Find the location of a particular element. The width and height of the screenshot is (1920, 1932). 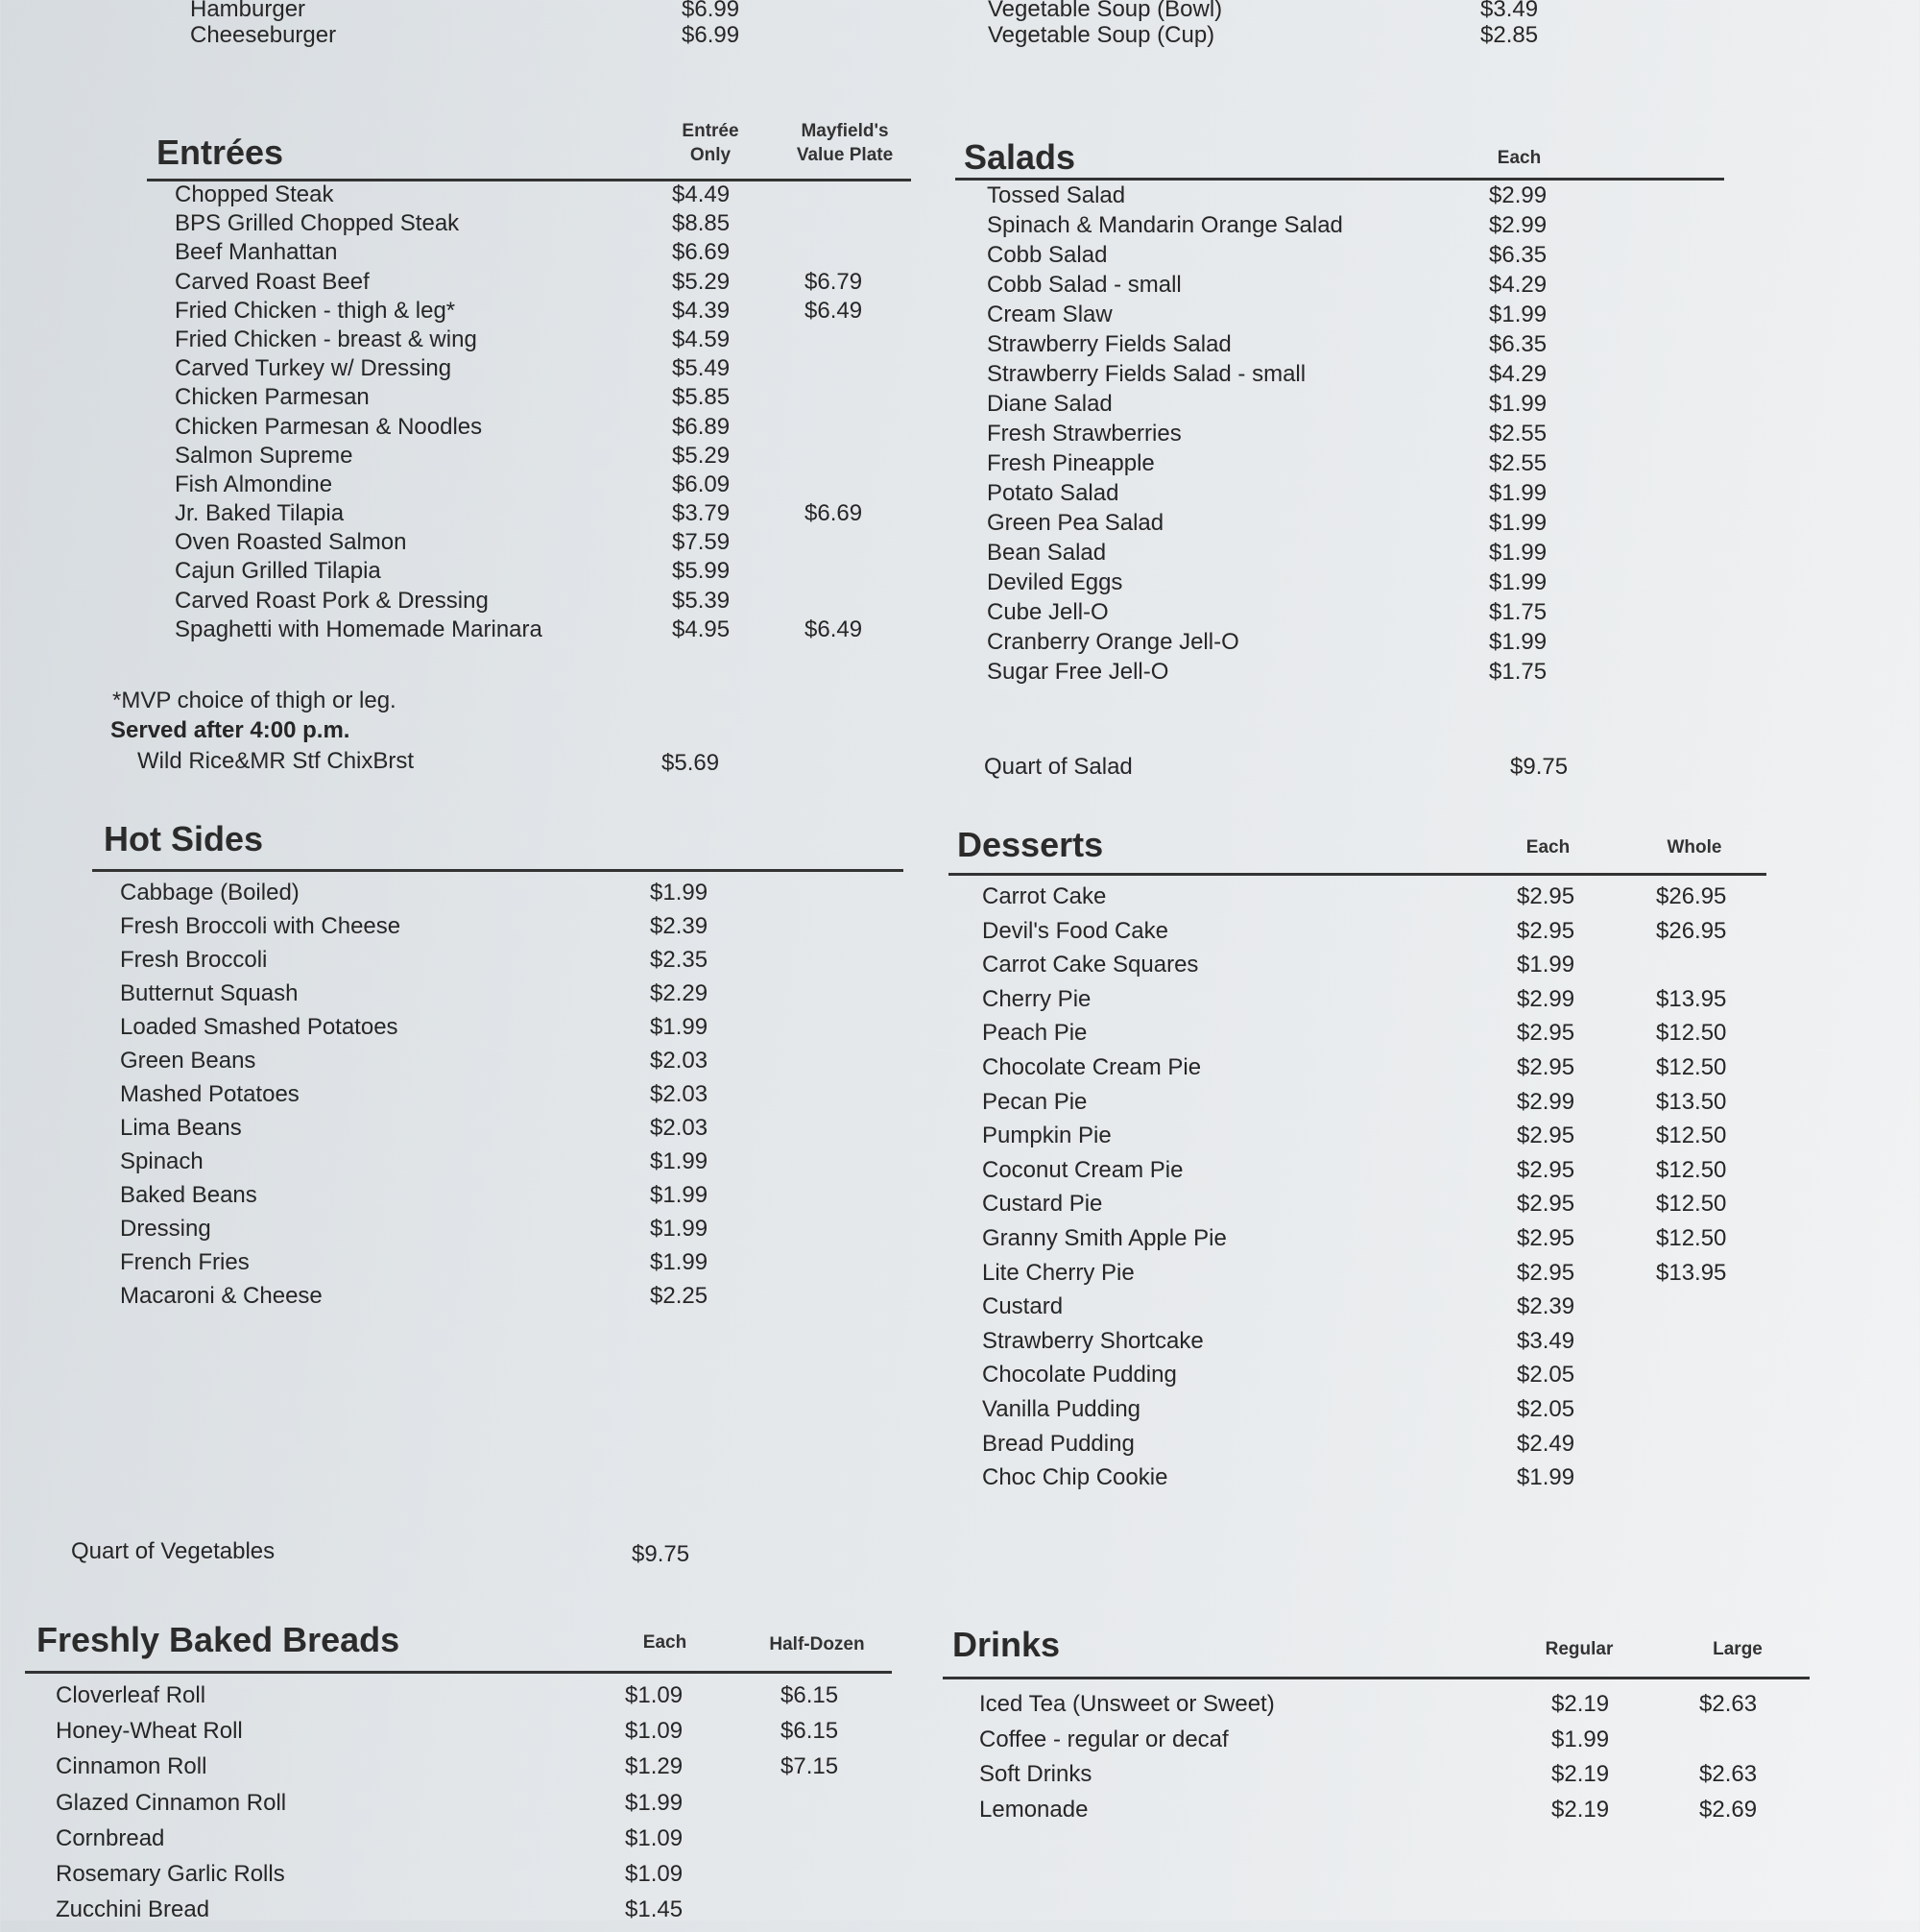

item-name: Potato Salad is located at coordinates (1053, 493).